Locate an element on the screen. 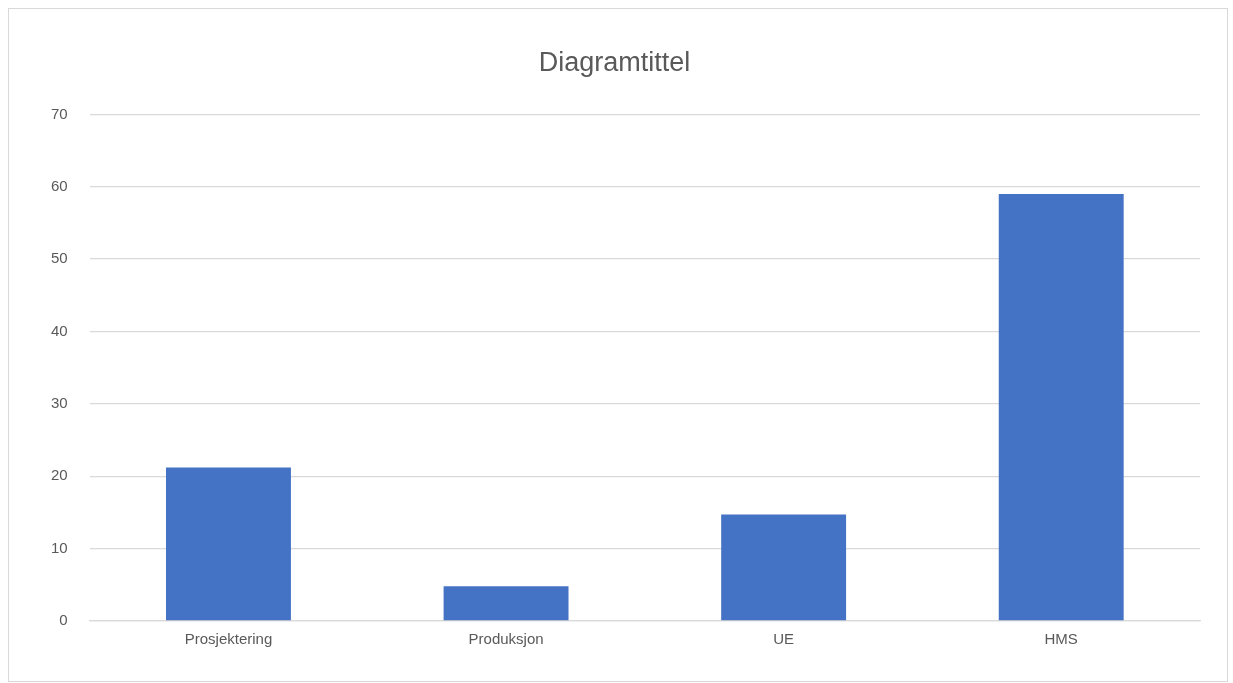 The image size is (1233, 683). y-tick-label: 70 is located at coordinates (59, 113).